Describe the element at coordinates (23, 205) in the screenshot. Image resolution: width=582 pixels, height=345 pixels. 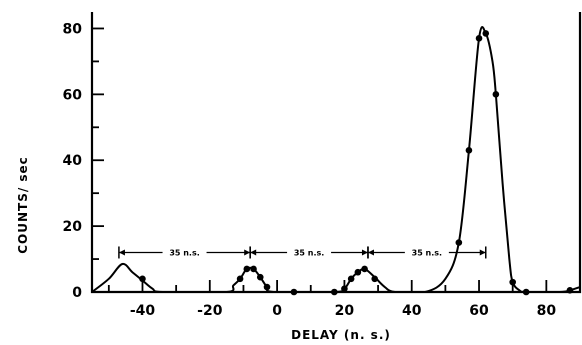
I see `y-axis-title: COUNTS/ sec` at that location.